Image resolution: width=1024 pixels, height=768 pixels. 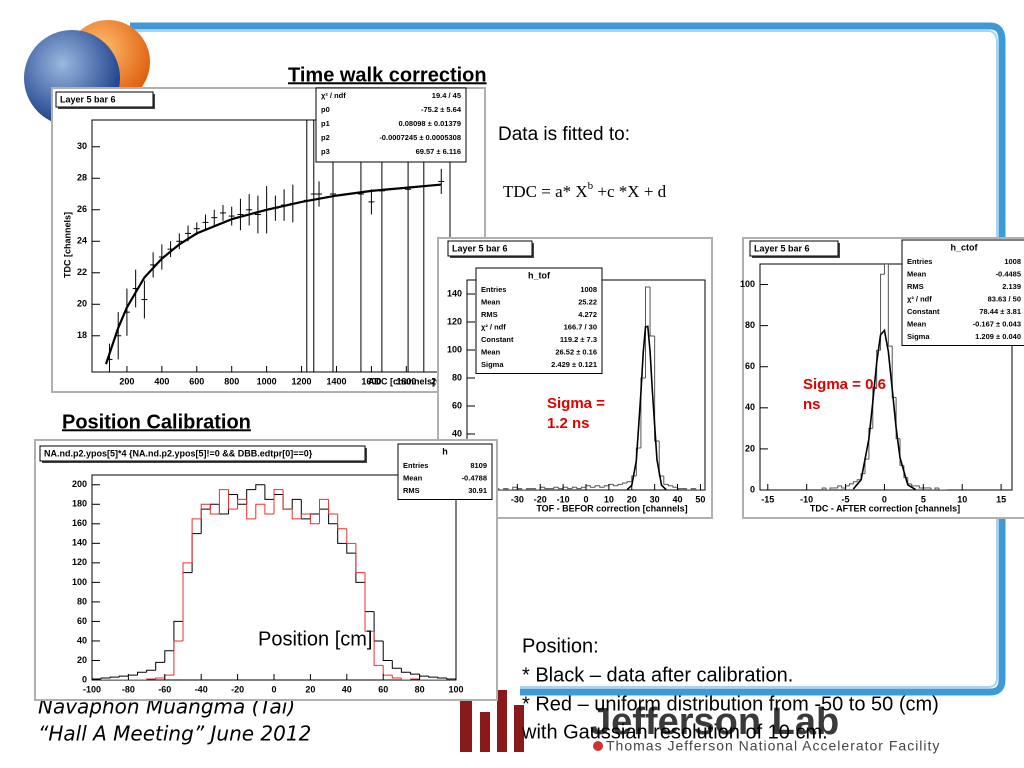 I want to click on x-tick-label: -5, so click(x=846, y=499).